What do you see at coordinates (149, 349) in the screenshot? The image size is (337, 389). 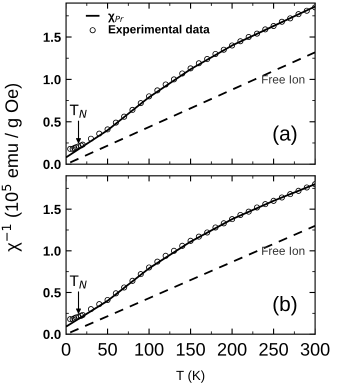 I see `x-tick-label: 100` at bounding box center [149, 349].